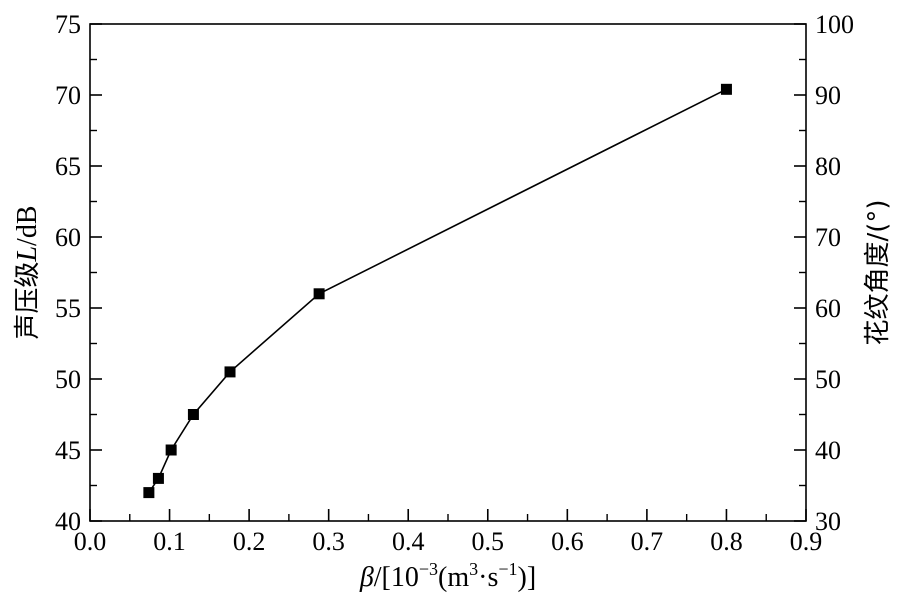 The width and height of the screenshot is (900, 597). What do you see at coordinates (328, 541) in the screenshot?
I see `x-tick-label: 0.3` at bounding box center [328, 541].